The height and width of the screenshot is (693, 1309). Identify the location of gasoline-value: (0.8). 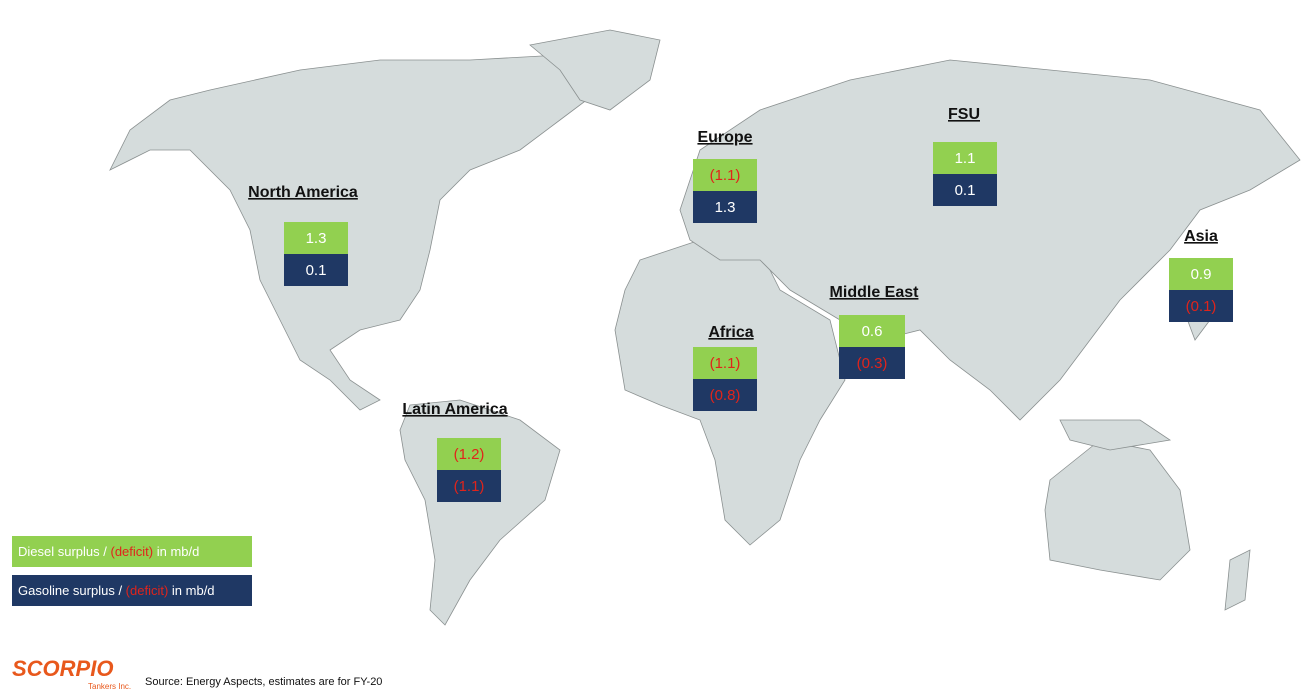
(725, 395).